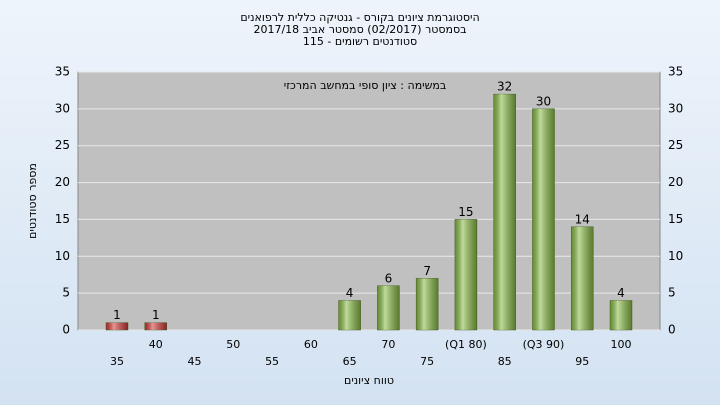 This screenshot has width=720, height=405. Describe the element at coordinates (233, 344) in the screenshot. I see `x-tick-label: 50` at that location.